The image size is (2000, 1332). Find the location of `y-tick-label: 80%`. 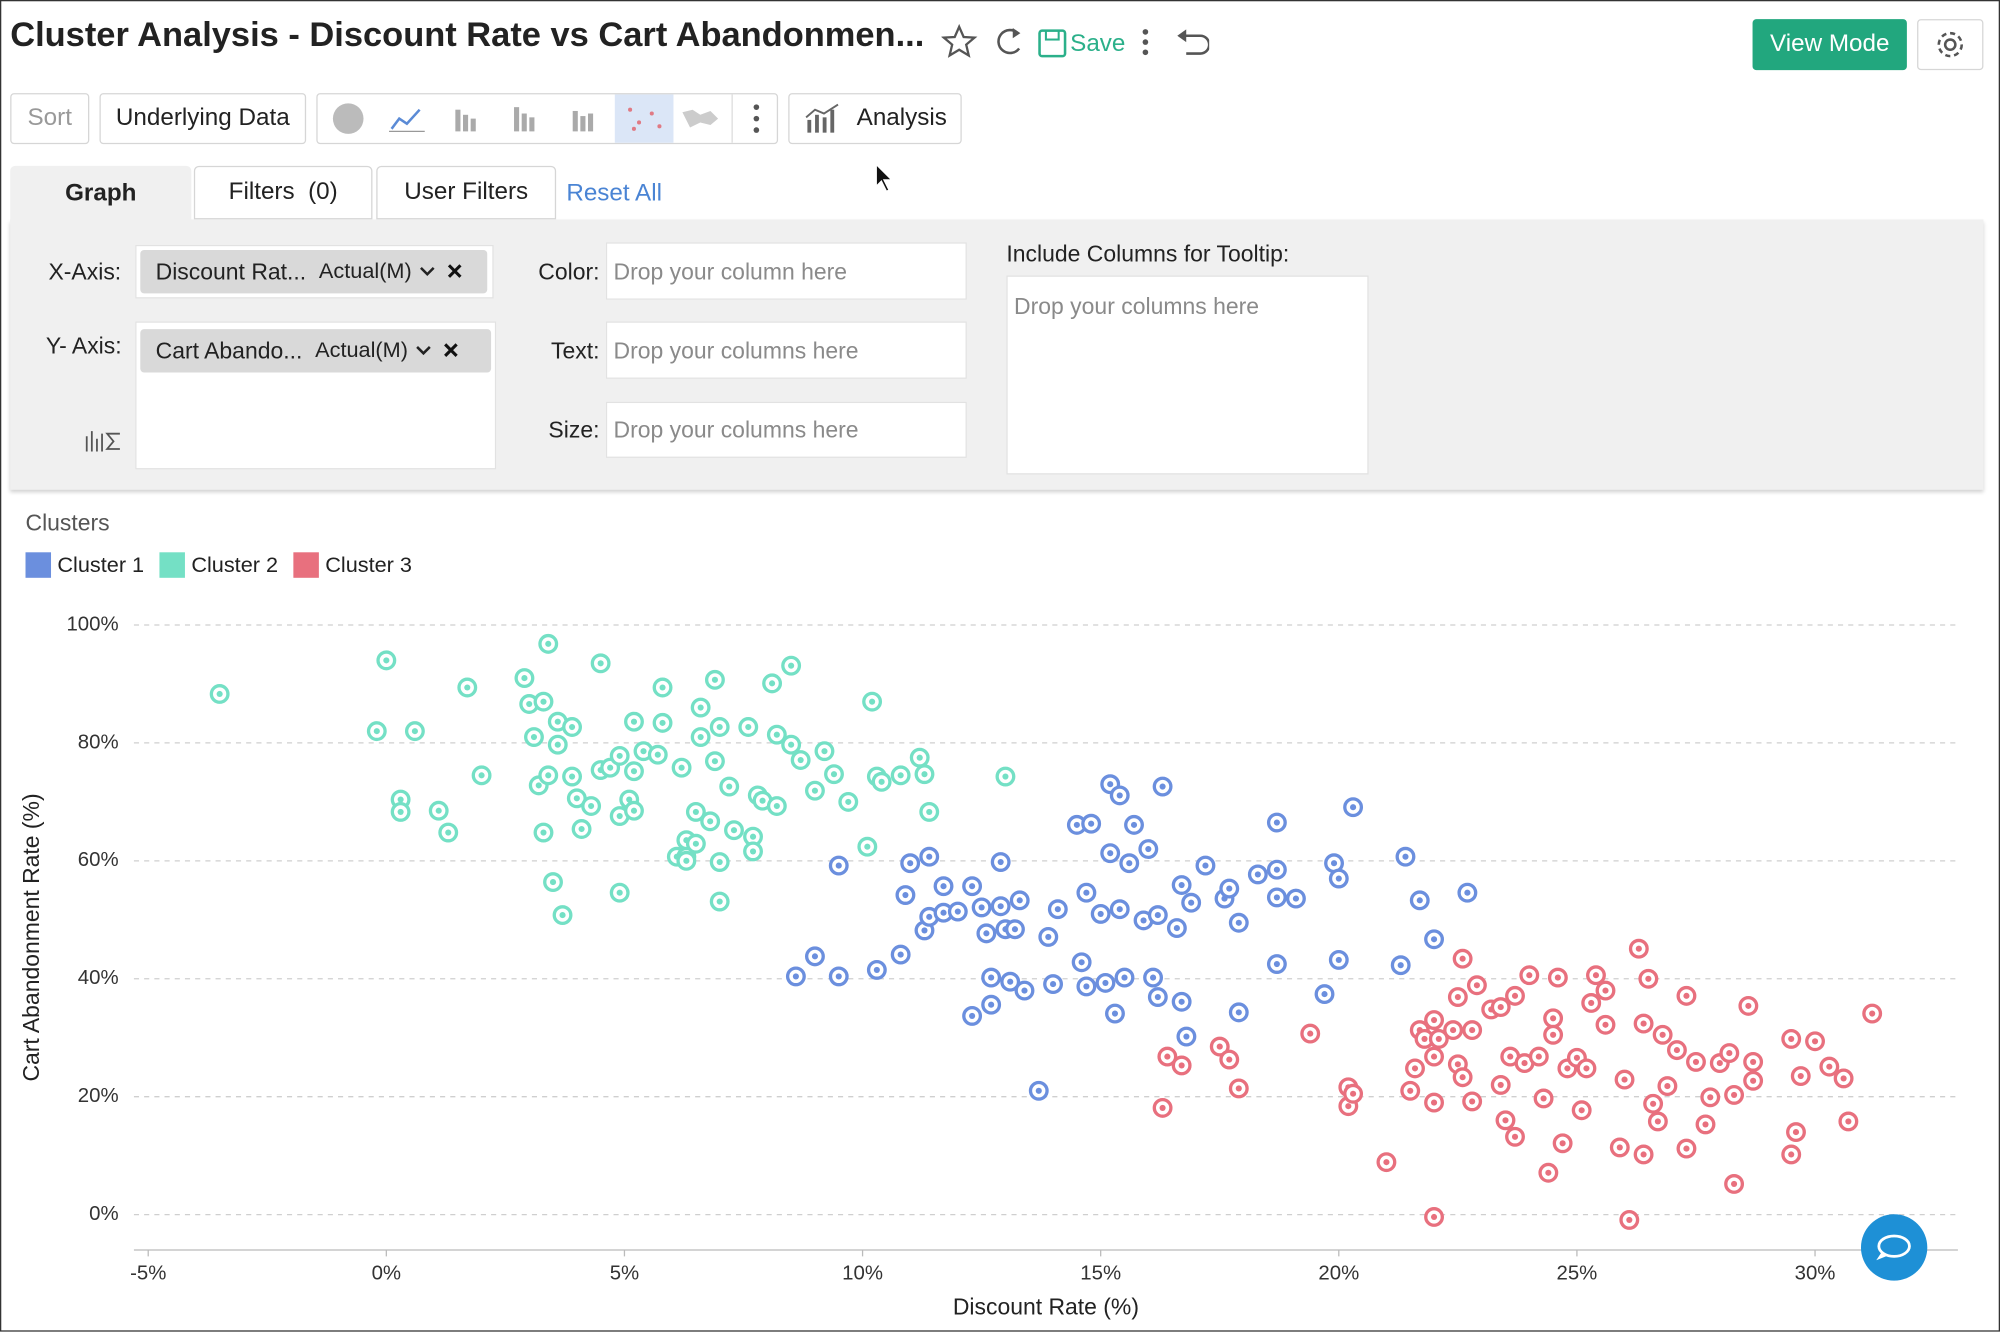

y-tick-label: 80% is located at coordinates (98, 742).